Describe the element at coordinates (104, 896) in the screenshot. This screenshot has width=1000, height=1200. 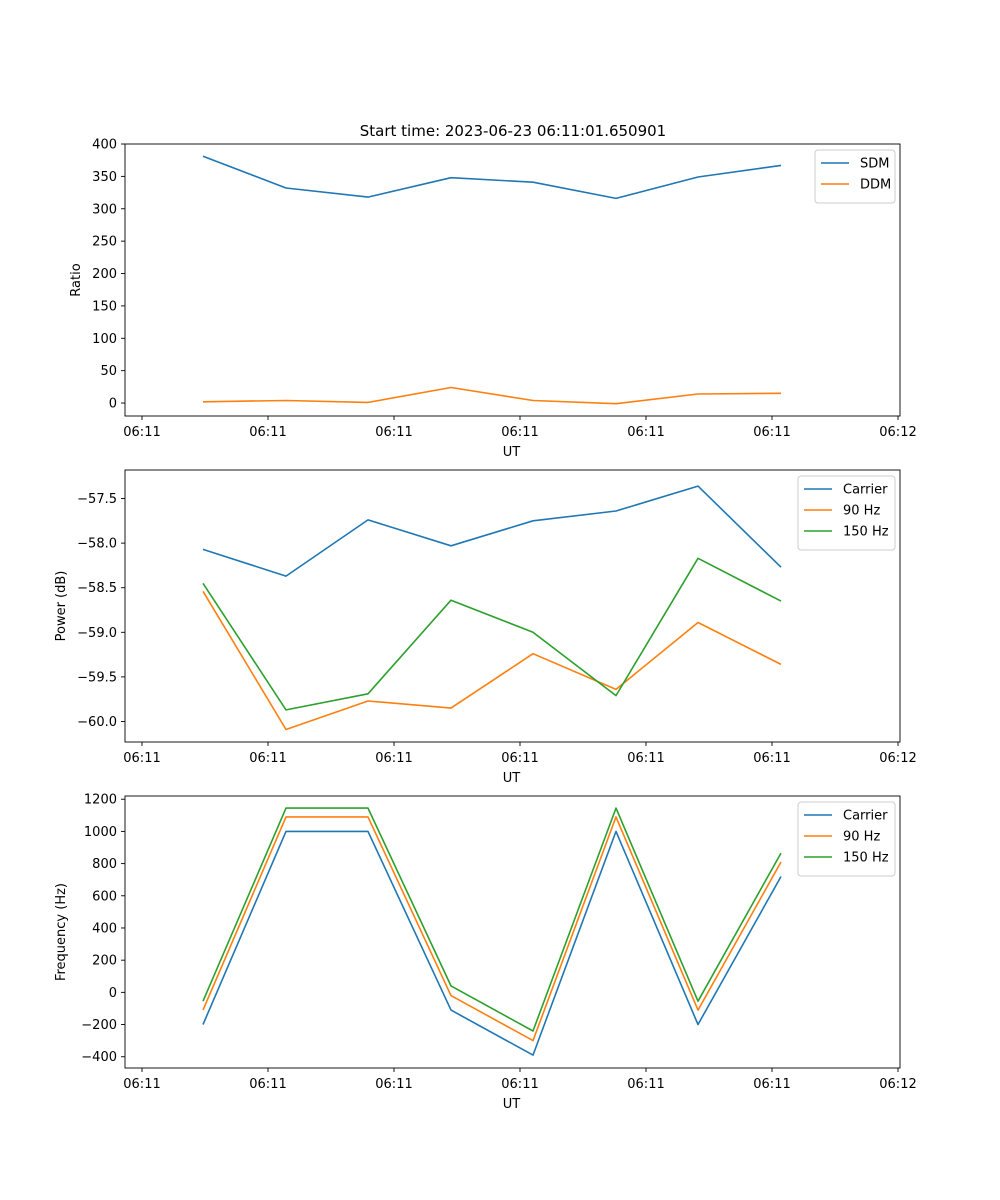
I see `y-tick-label: 600` at that location.